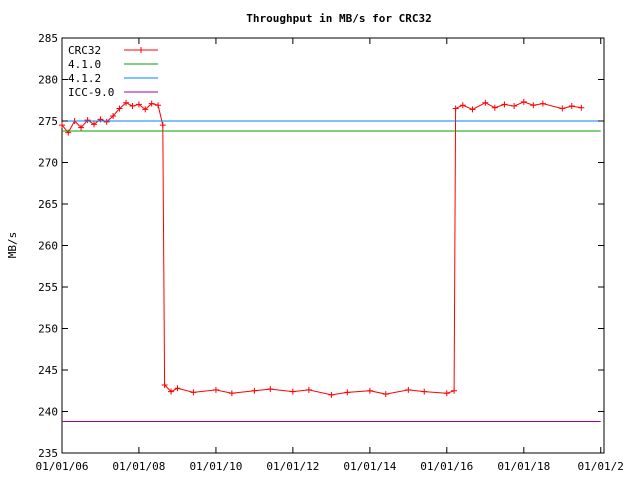 This screenshot has height=480, width=640. Describe the element at coordinates (338, 18) in the screenshot. I see `chart-title: Throughput in MB/s for CRC32` at that location.